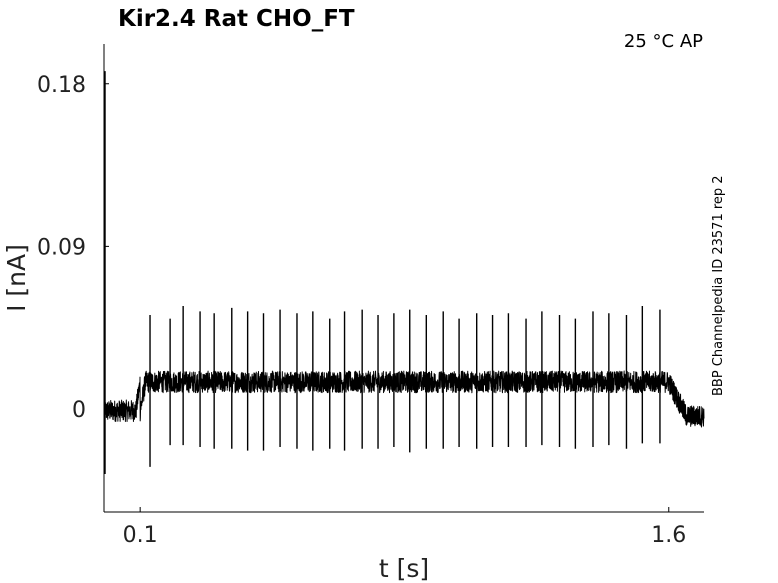  I want to click on channelpedia-id-label: BBP Channelpedia ID 23571 rep 2, so click(718, 285).